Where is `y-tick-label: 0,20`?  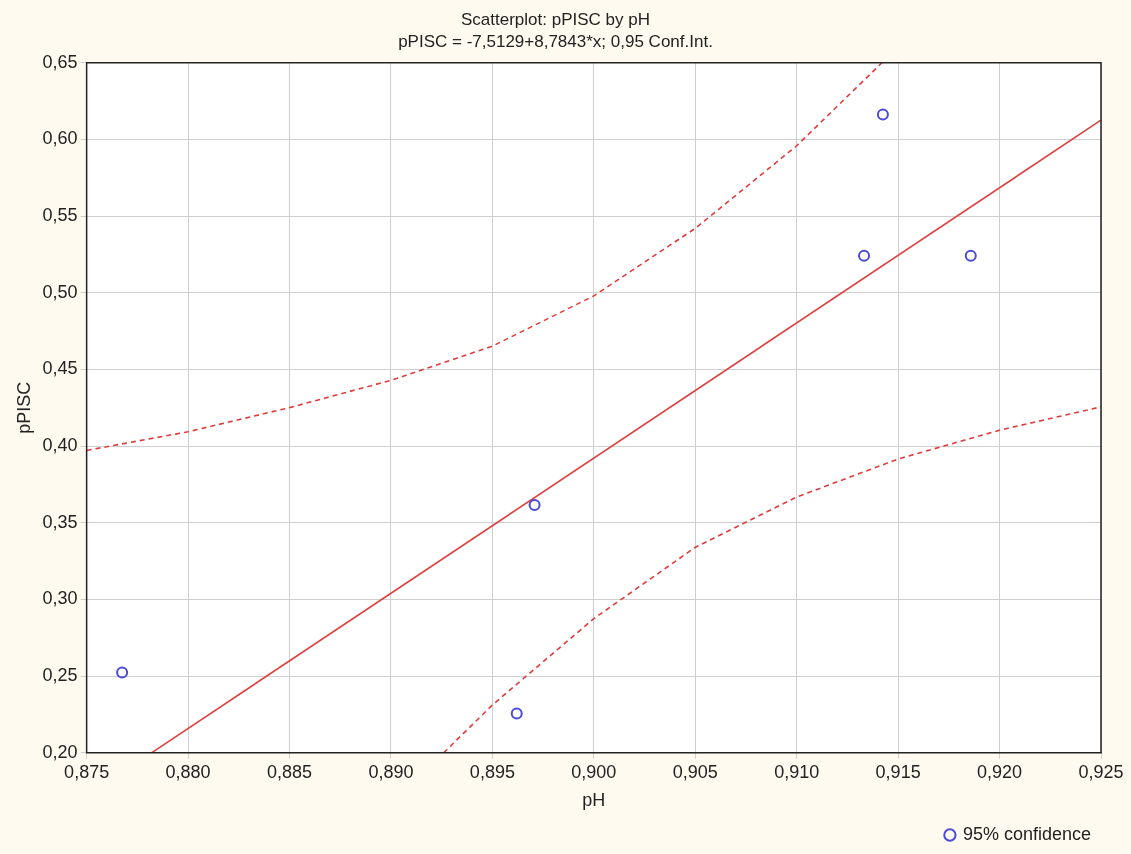 y-tick-label: 0,20 is located at coordinates (60, 751).